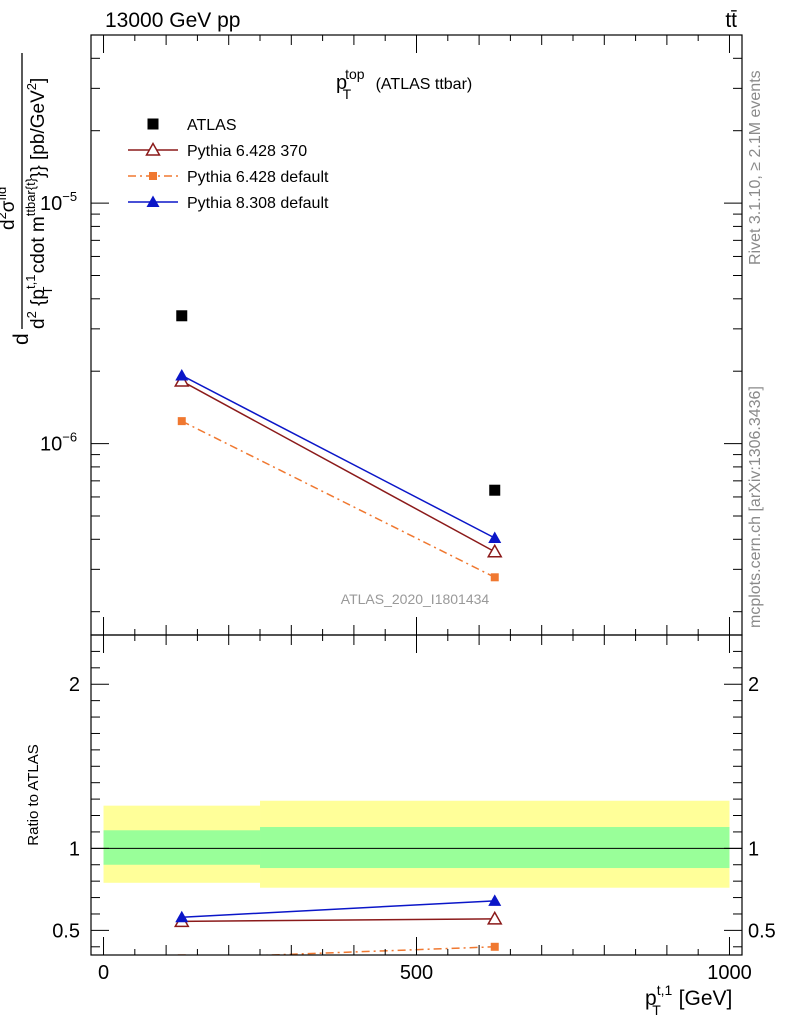 The image size is (786, 1024). Describe the element at coordinates (30, 196) in the screenshot. I see `ylabel-den-sup3: ttbar{t}` at that location.